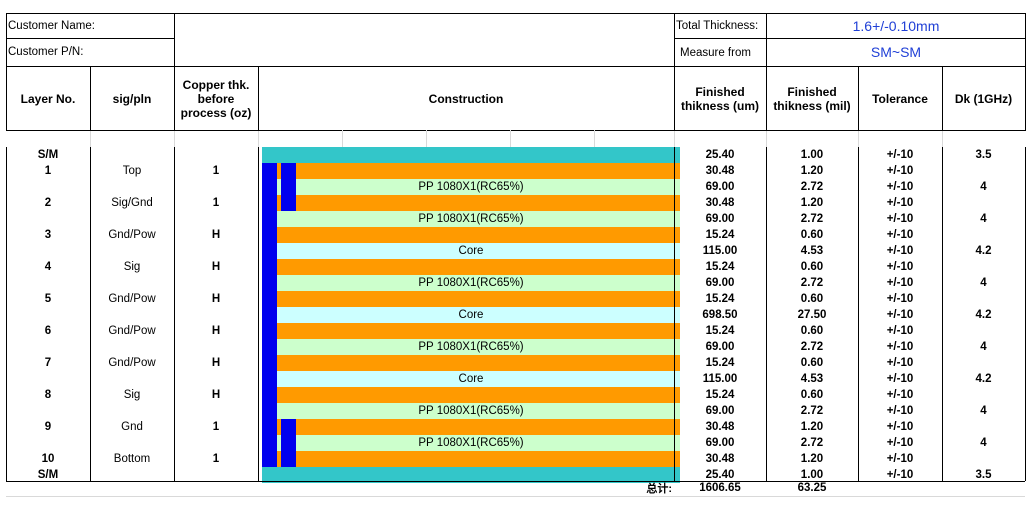 The height and width of the screenshot is (516, 1031). Describe the element at coordinates (48, 155) in the screenshot. I see `row-cell-layer: S/M` at that location.